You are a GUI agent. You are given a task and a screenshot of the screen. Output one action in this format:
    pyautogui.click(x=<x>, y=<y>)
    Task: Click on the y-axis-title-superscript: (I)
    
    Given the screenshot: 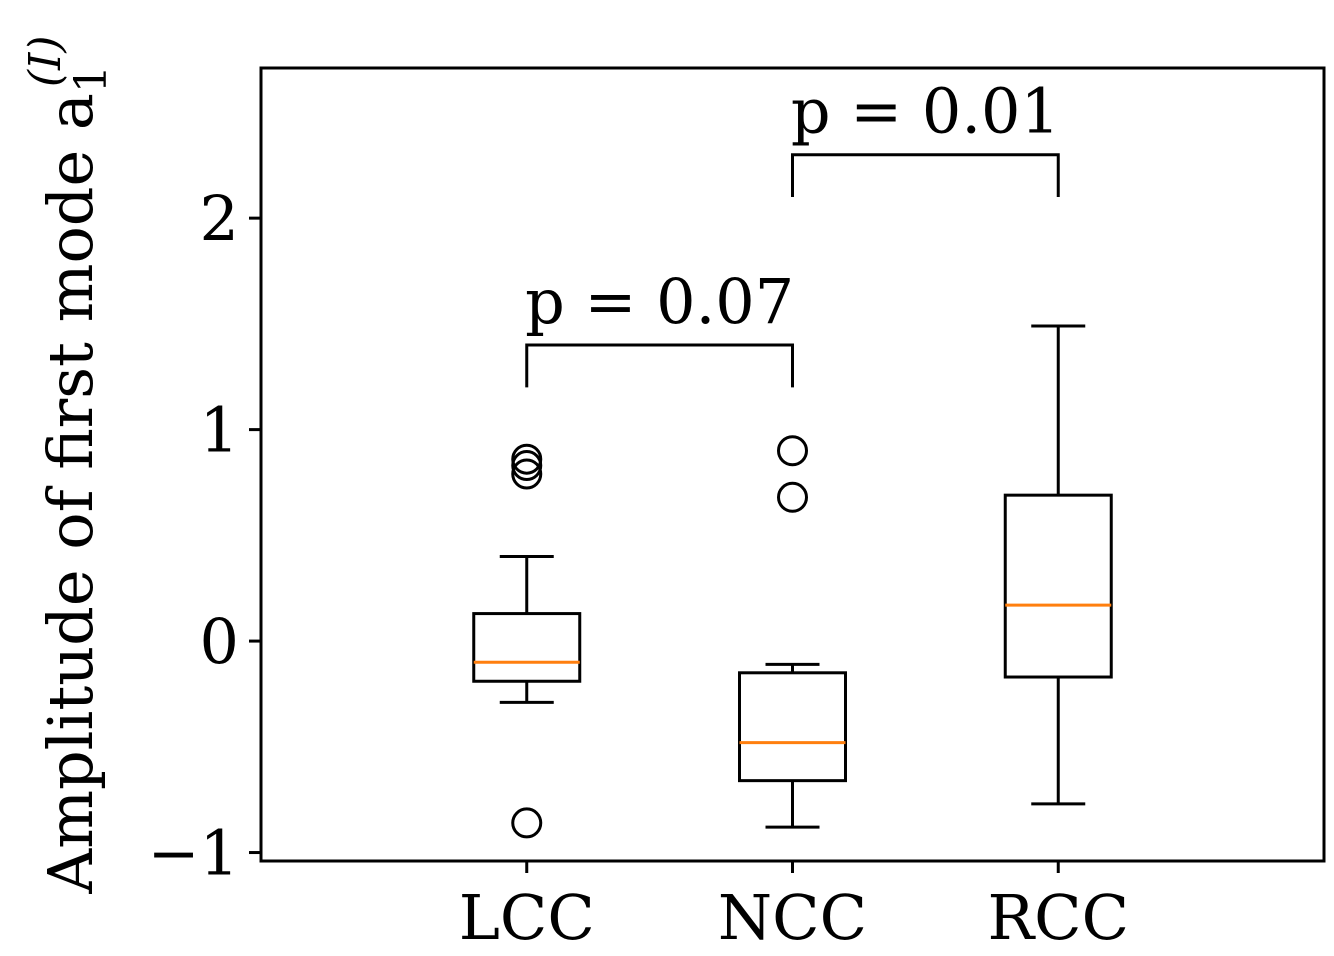 What is the action you would take?
    pyautogui.click(x=45, y=61)
    